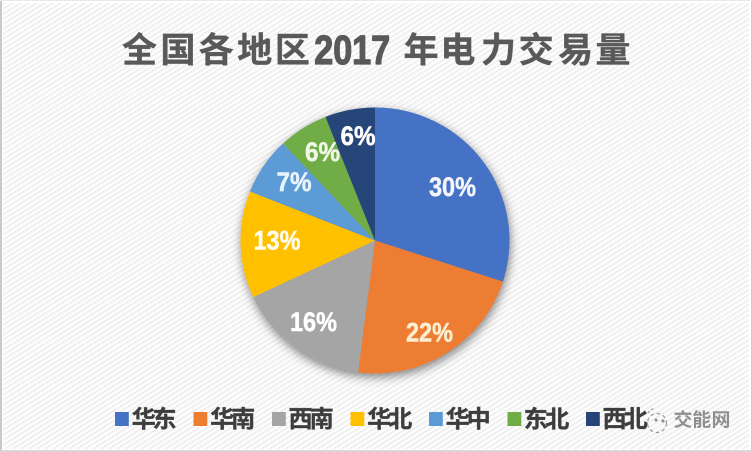  What do you see at coordinates (277, 240) in the screenshot?
I see `svg-text: 13%` at bounding box center [277, 240].